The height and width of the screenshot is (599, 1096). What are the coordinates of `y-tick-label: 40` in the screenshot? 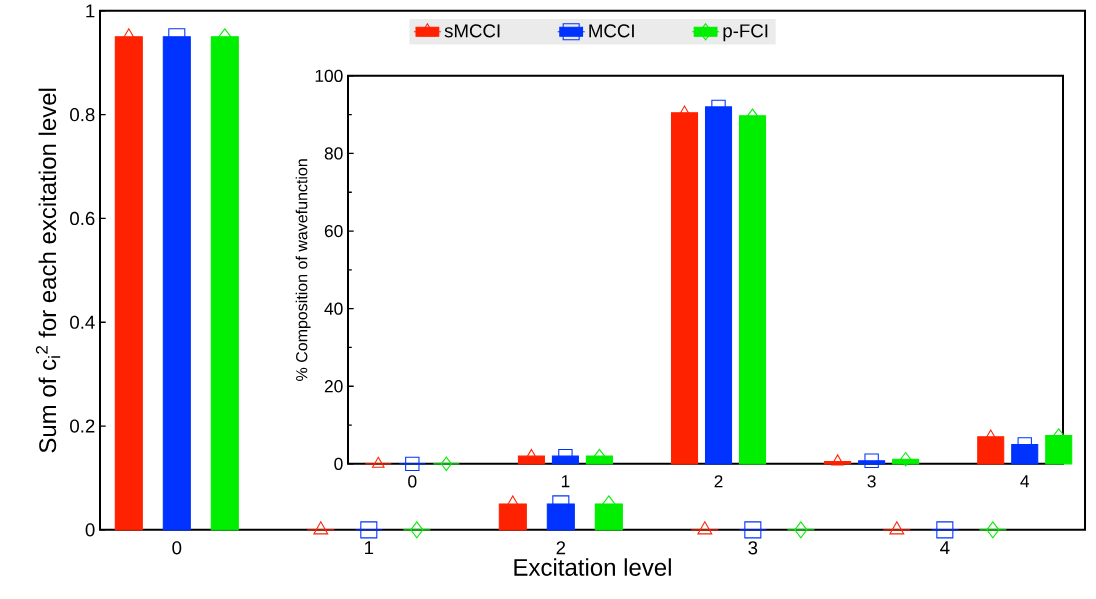 It's located at (333, 308).